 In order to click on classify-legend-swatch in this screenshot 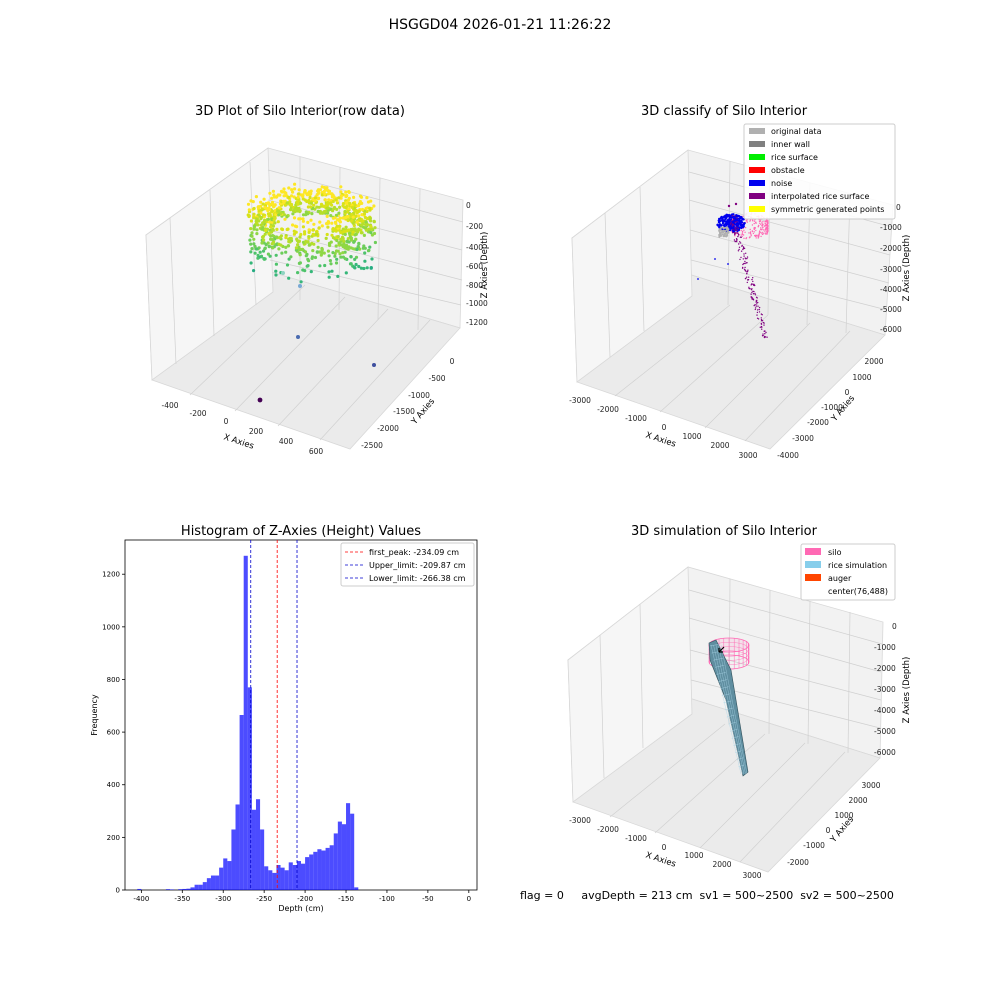, I will do `click(757, 183)`.